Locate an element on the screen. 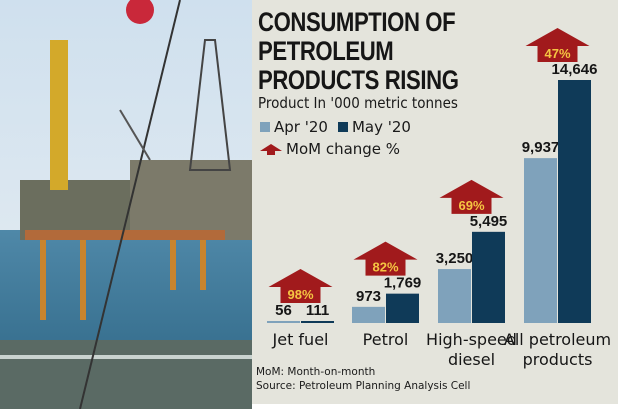 The width and height of the screenshot is (620, 409). legend-series: Apr '20 May '20 is located at coordinates (335, 127).